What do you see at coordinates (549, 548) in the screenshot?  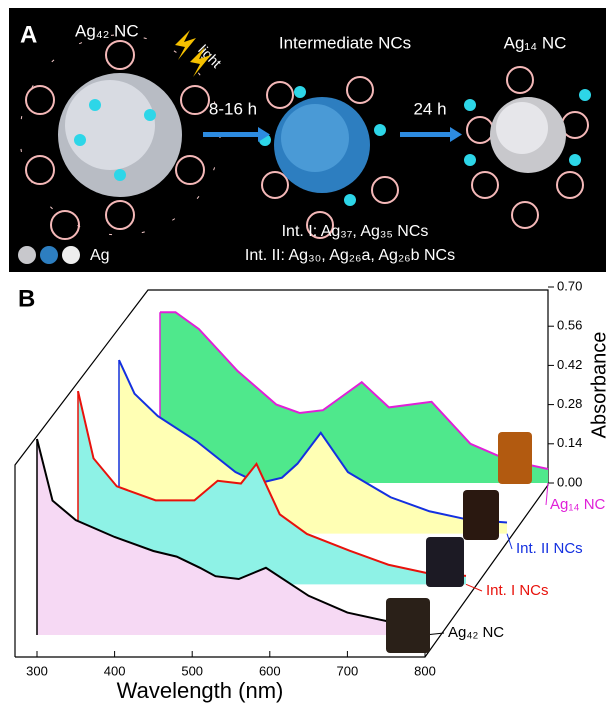 I see `legend-label: Int. II NCs` at bounding box center [549, 548].